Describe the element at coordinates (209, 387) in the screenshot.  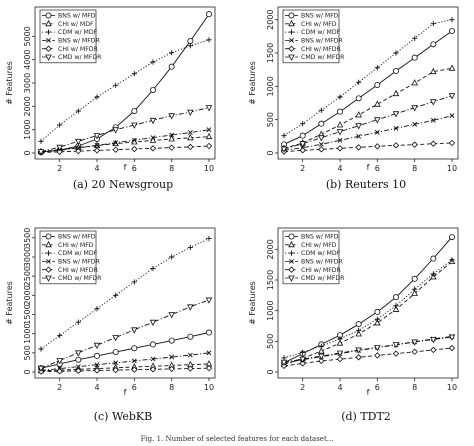
I see `x-tick-label: 10` at that location.